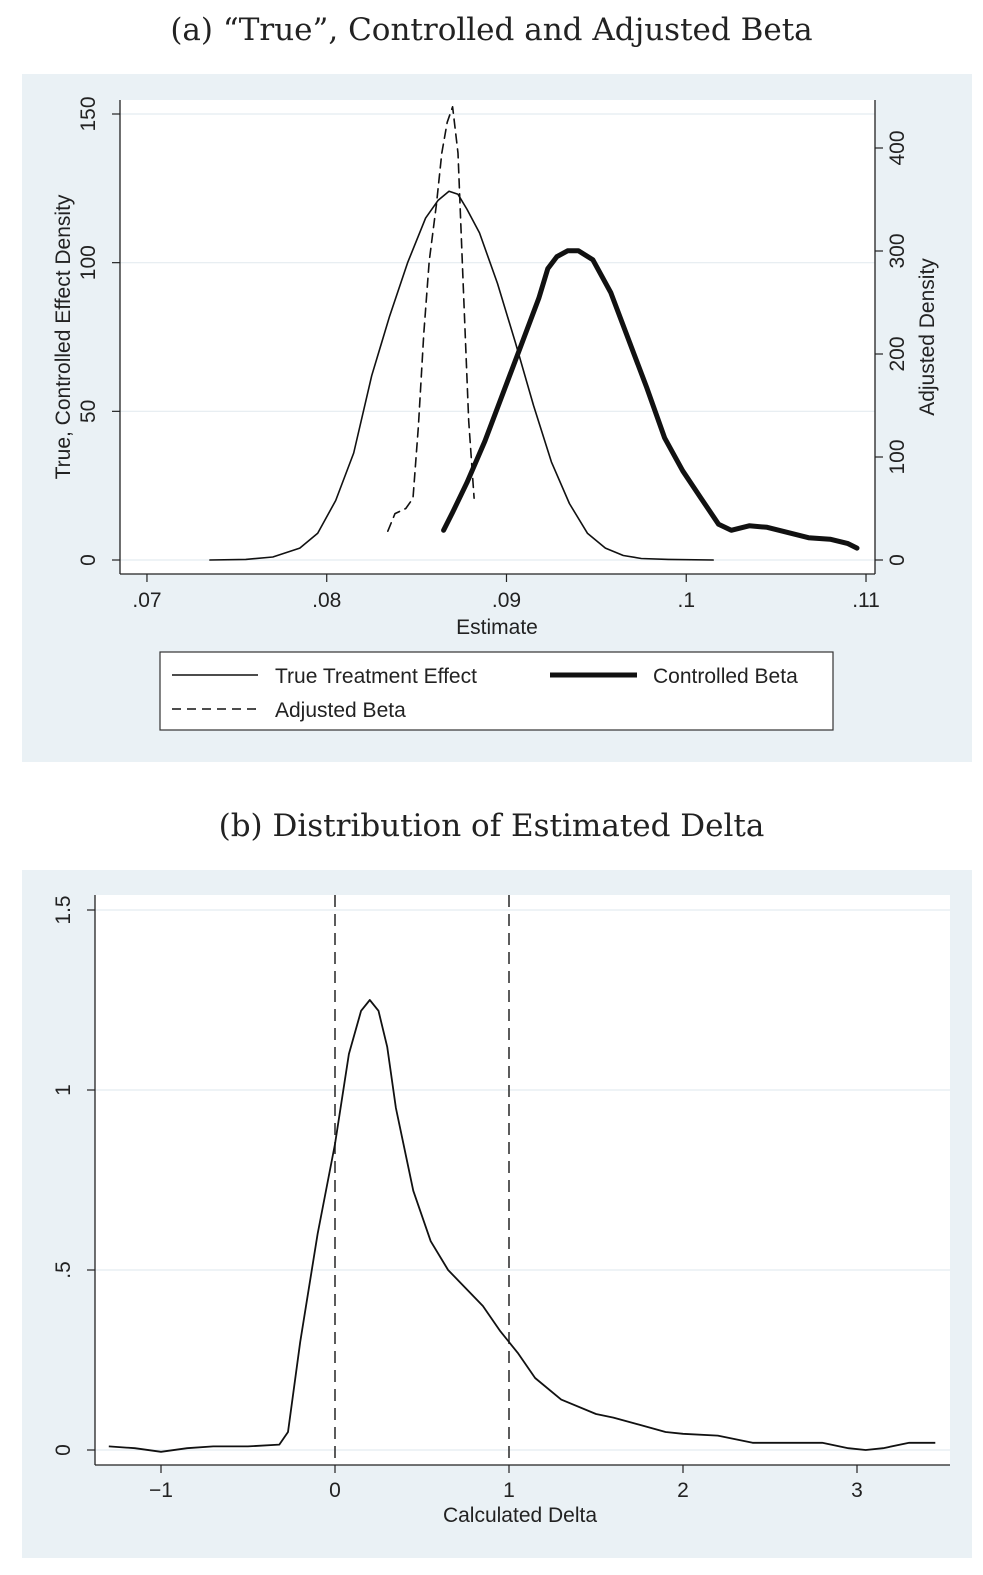 This screenshot has width=983, height=1575. I want to click on chart-a-y2-tick-label: 0, so click(897, 560).